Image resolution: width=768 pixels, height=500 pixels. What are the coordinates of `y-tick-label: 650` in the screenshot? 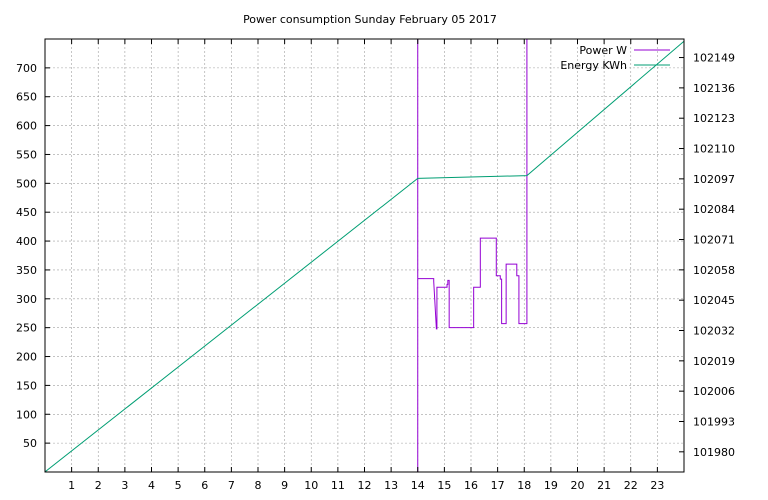 It's located at (26, 97).